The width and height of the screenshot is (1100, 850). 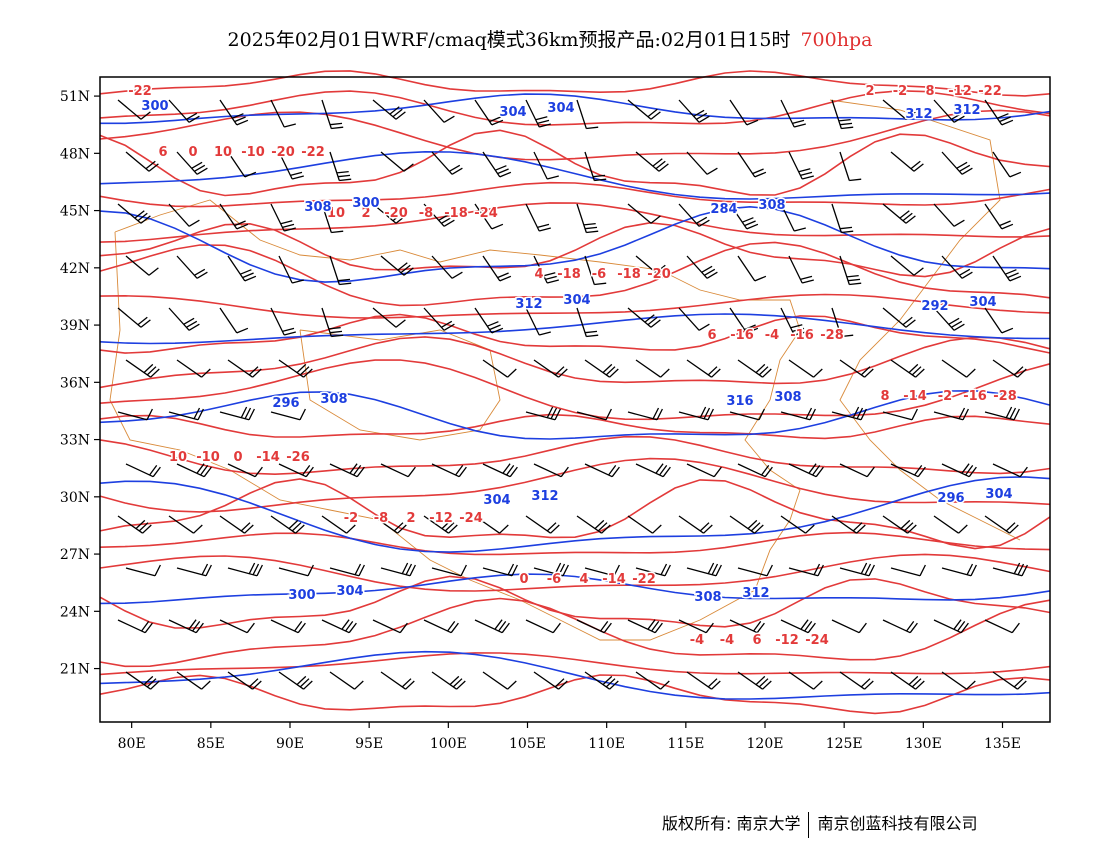 What do you see at coordinates (400, 385) in the screenshot?
I see `province-border` at bounding box center [400, 385].